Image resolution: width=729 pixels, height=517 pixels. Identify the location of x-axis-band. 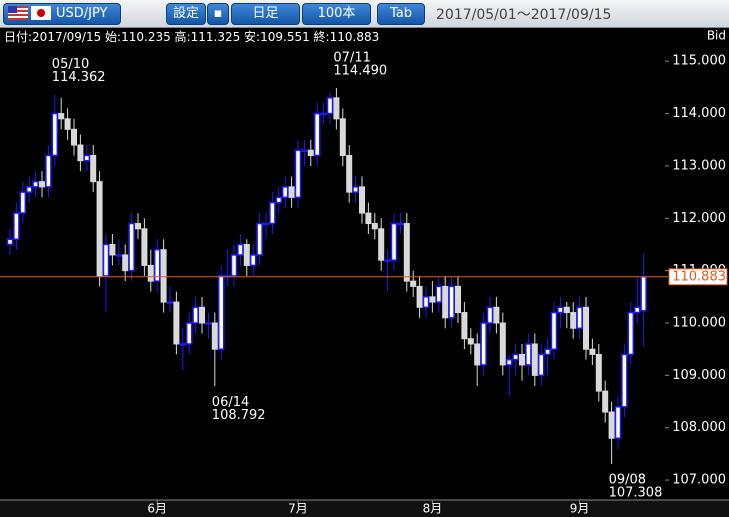
(364, 508).